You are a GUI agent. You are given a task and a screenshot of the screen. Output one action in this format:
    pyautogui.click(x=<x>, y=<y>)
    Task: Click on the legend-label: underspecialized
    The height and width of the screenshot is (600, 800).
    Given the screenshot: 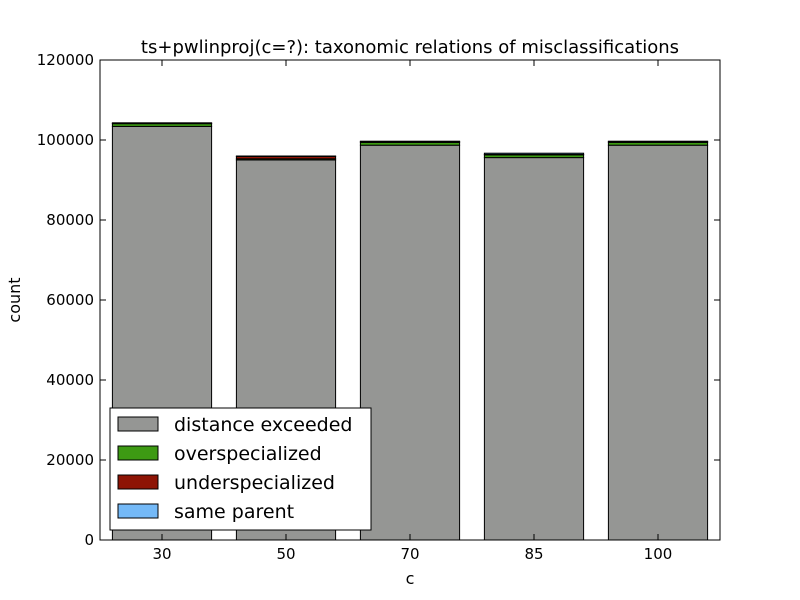 What is the action you would take?
    pyautogui.click(x=254, y=483)
    